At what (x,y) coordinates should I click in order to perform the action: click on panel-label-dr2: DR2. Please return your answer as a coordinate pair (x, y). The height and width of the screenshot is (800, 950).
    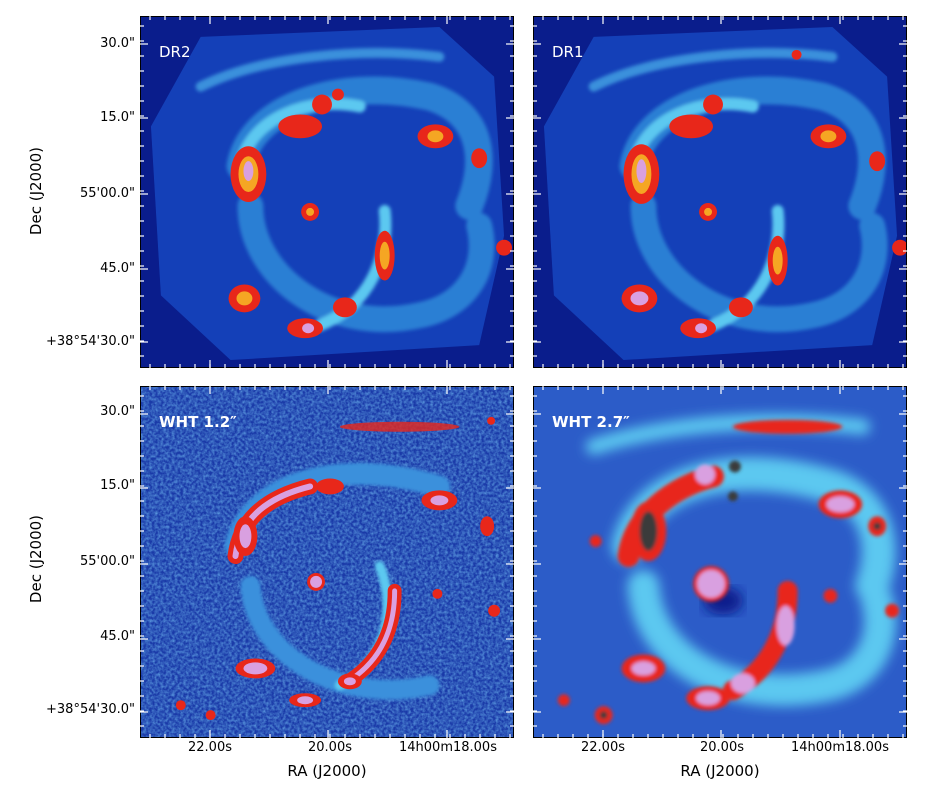
    Looking at the image, I should click on (175, 52).